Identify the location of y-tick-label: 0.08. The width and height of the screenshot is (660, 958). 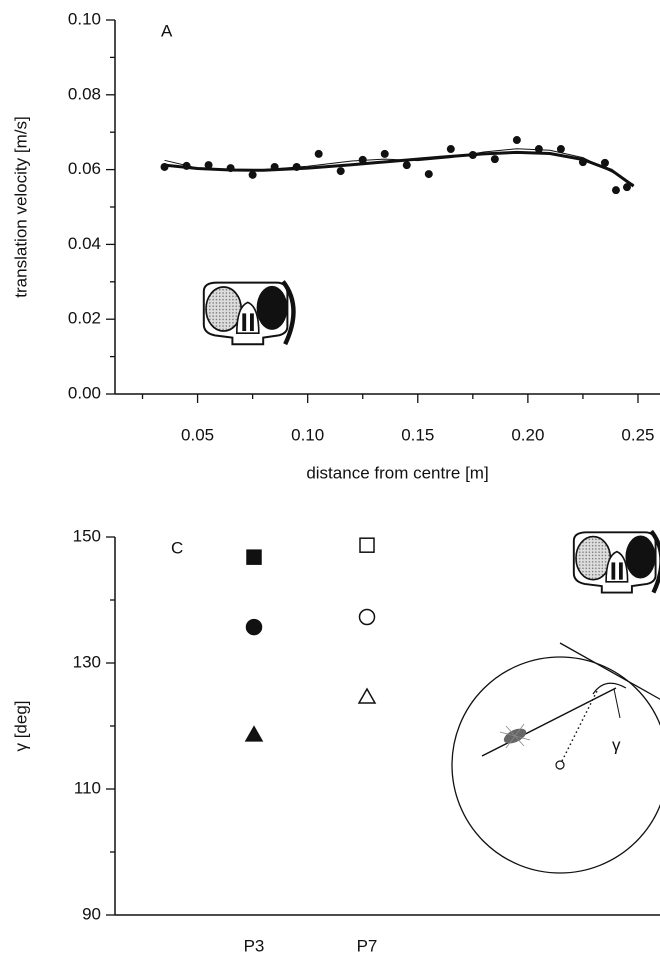
(84, 93).